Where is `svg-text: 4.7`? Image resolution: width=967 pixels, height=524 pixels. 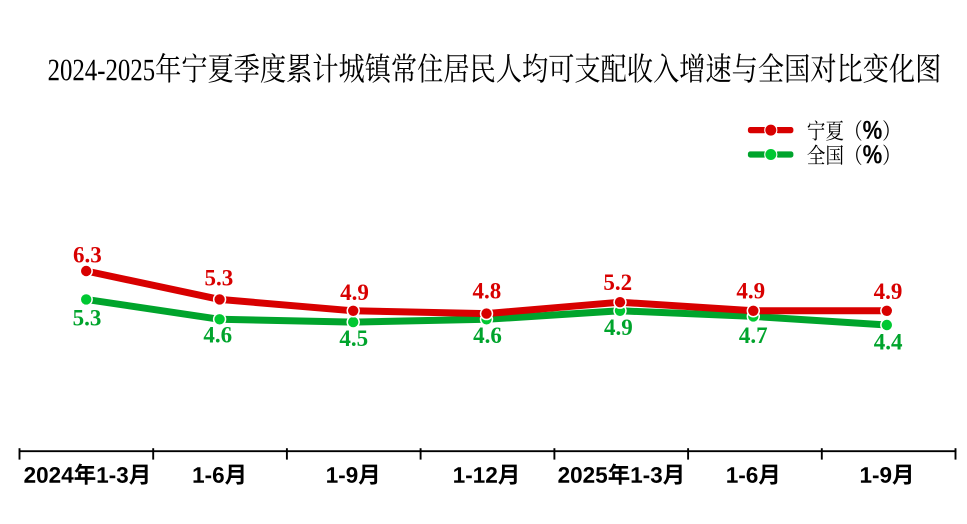
svg-text: 4.7 is located at coordinates (753, 335).